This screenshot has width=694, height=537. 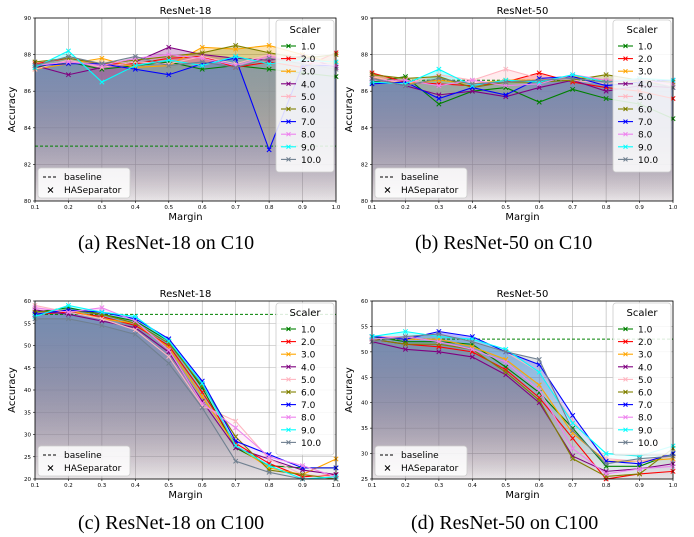 What do you see at coordinates (308, 148) in the screenshot?
I see `panel1-legend-label-9.0: 9.0` at bounding box center [308, 148].